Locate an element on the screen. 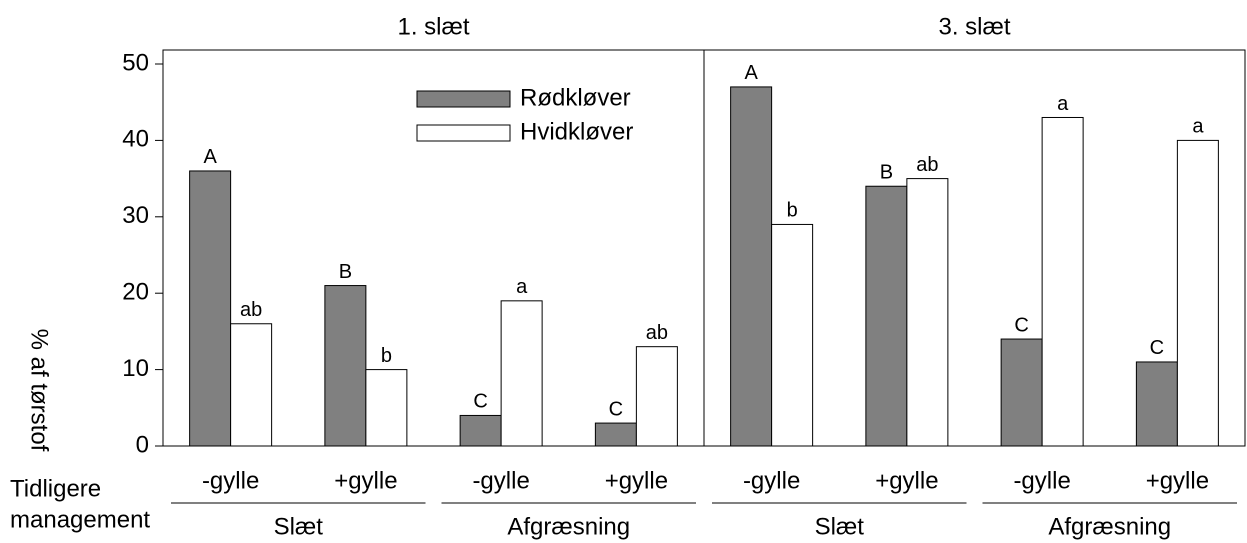 The image size is (1247, 543). y-tick-label: 30 is located at coordinates (135, 215).